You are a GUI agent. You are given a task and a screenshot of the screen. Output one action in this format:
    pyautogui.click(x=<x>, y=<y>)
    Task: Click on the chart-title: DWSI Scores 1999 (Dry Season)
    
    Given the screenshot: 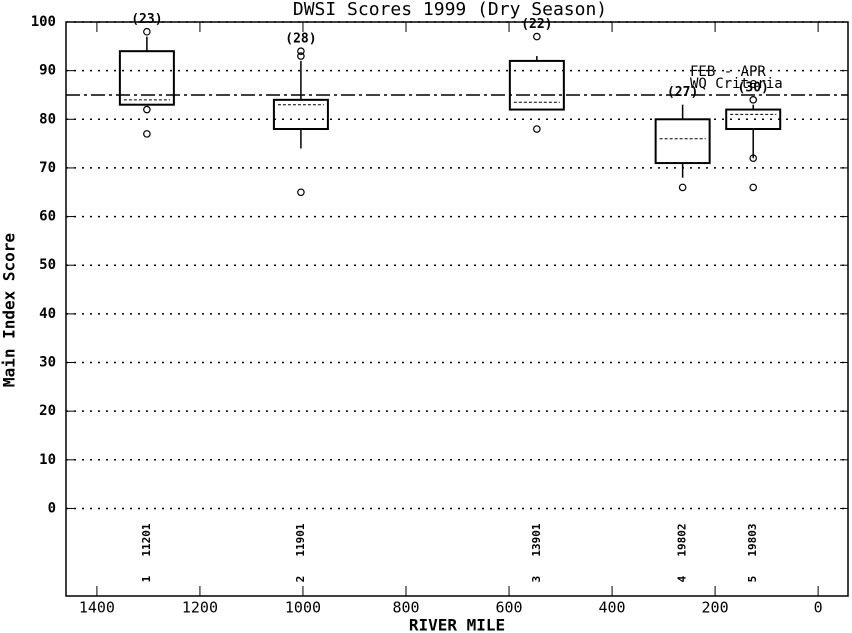 What is the action you would take?
    pyautogui.click(x=450, y=10)
    